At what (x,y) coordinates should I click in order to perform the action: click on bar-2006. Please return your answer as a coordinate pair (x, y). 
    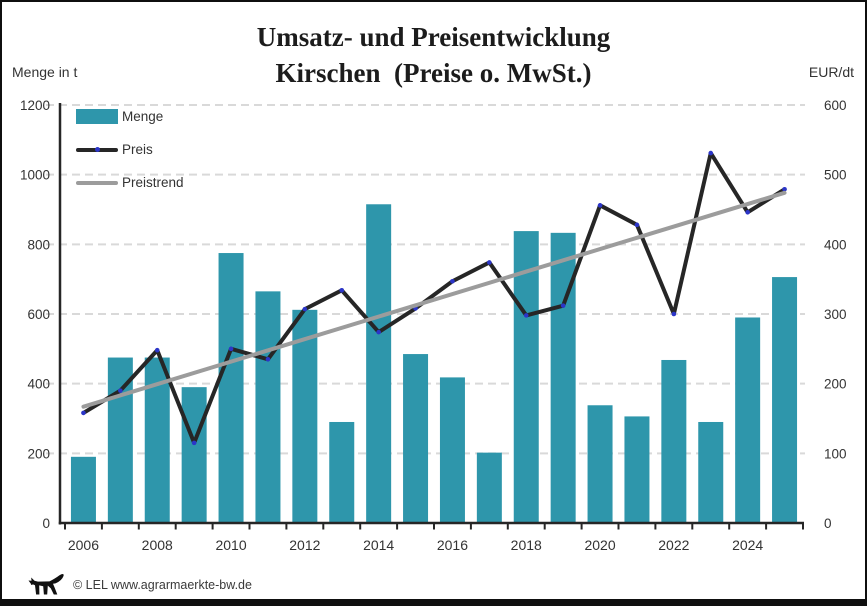
    Looking at the image, I should click on (83, 489).